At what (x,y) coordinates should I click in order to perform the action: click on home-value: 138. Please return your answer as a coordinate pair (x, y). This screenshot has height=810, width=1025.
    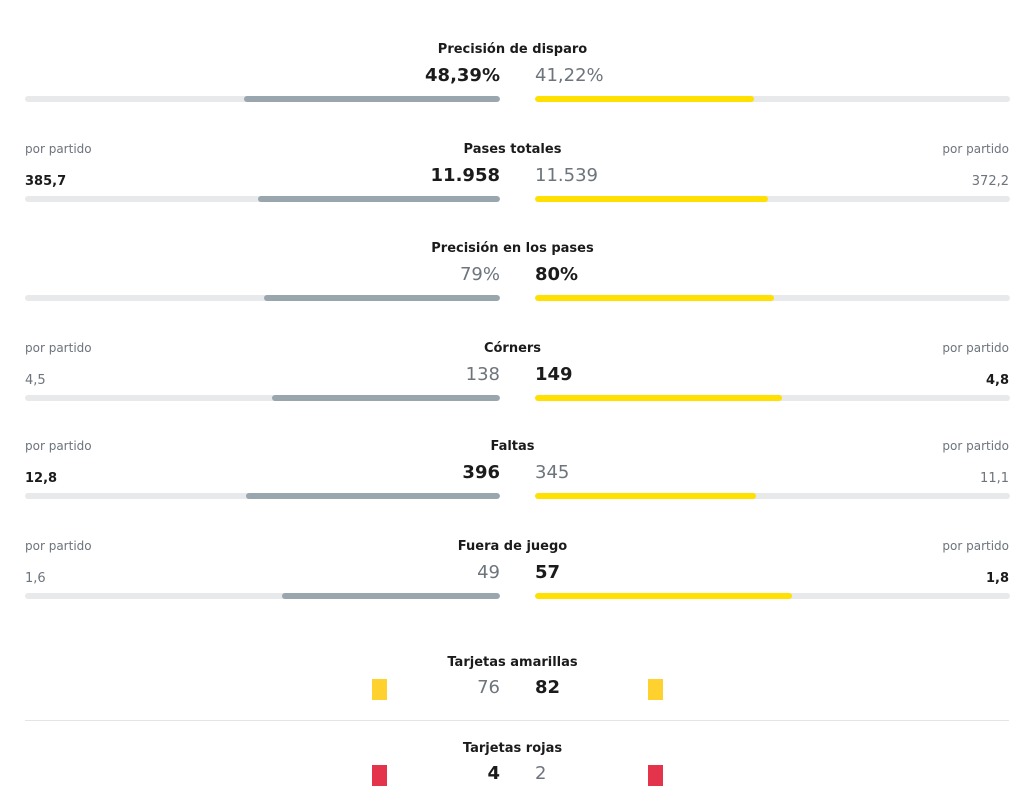
    Looking at the image, I should click on (482, 374).